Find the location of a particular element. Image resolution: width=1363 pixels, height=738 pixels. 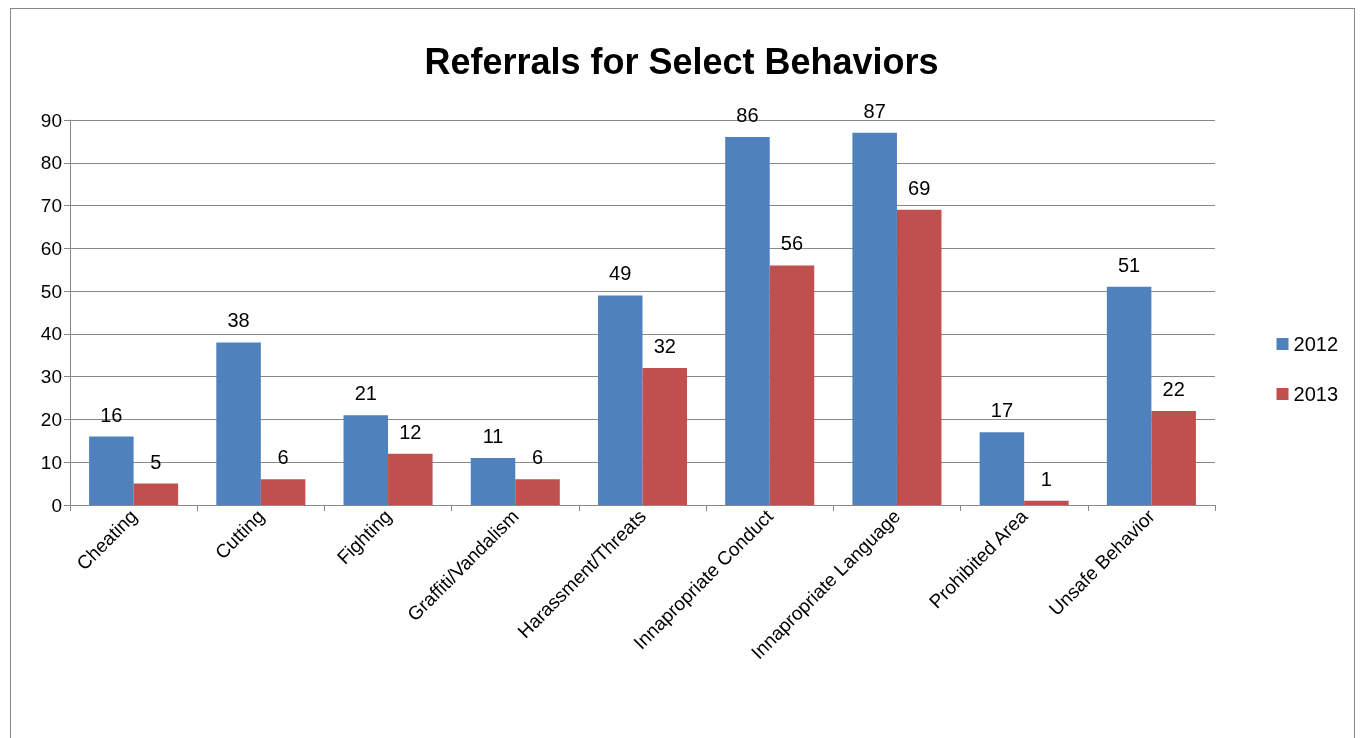

y-tick-label: 20 is located at coordinates (51, 419).